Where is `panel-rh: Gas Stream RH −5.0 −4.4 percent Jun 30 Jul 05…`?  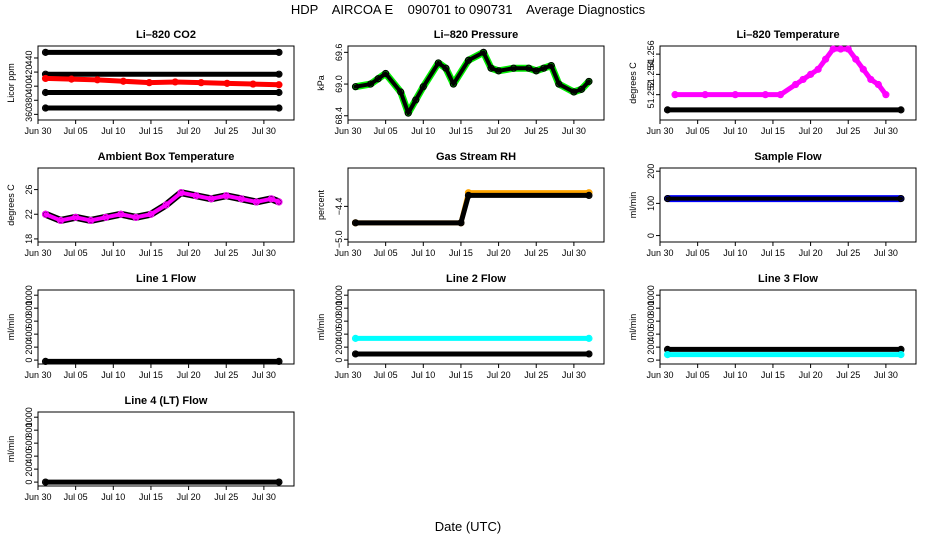
panel-rh: Gas Stream RH −5.0 −4.4 percent Jun 30 Jul 05… is located at coordinates (460, 204).